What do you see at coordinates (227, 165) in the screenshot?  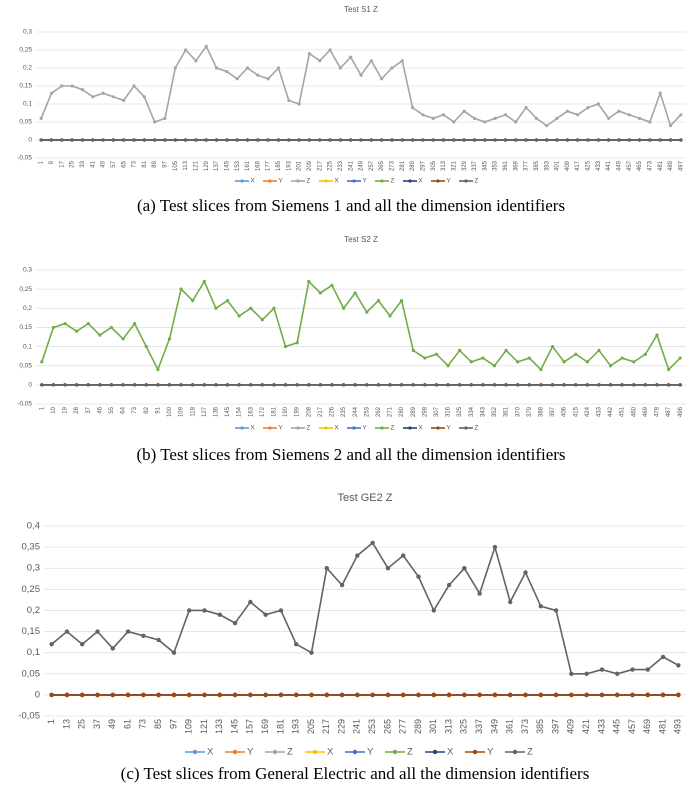 I see `x-tick-label: 145` at bounding box center [227, 165].